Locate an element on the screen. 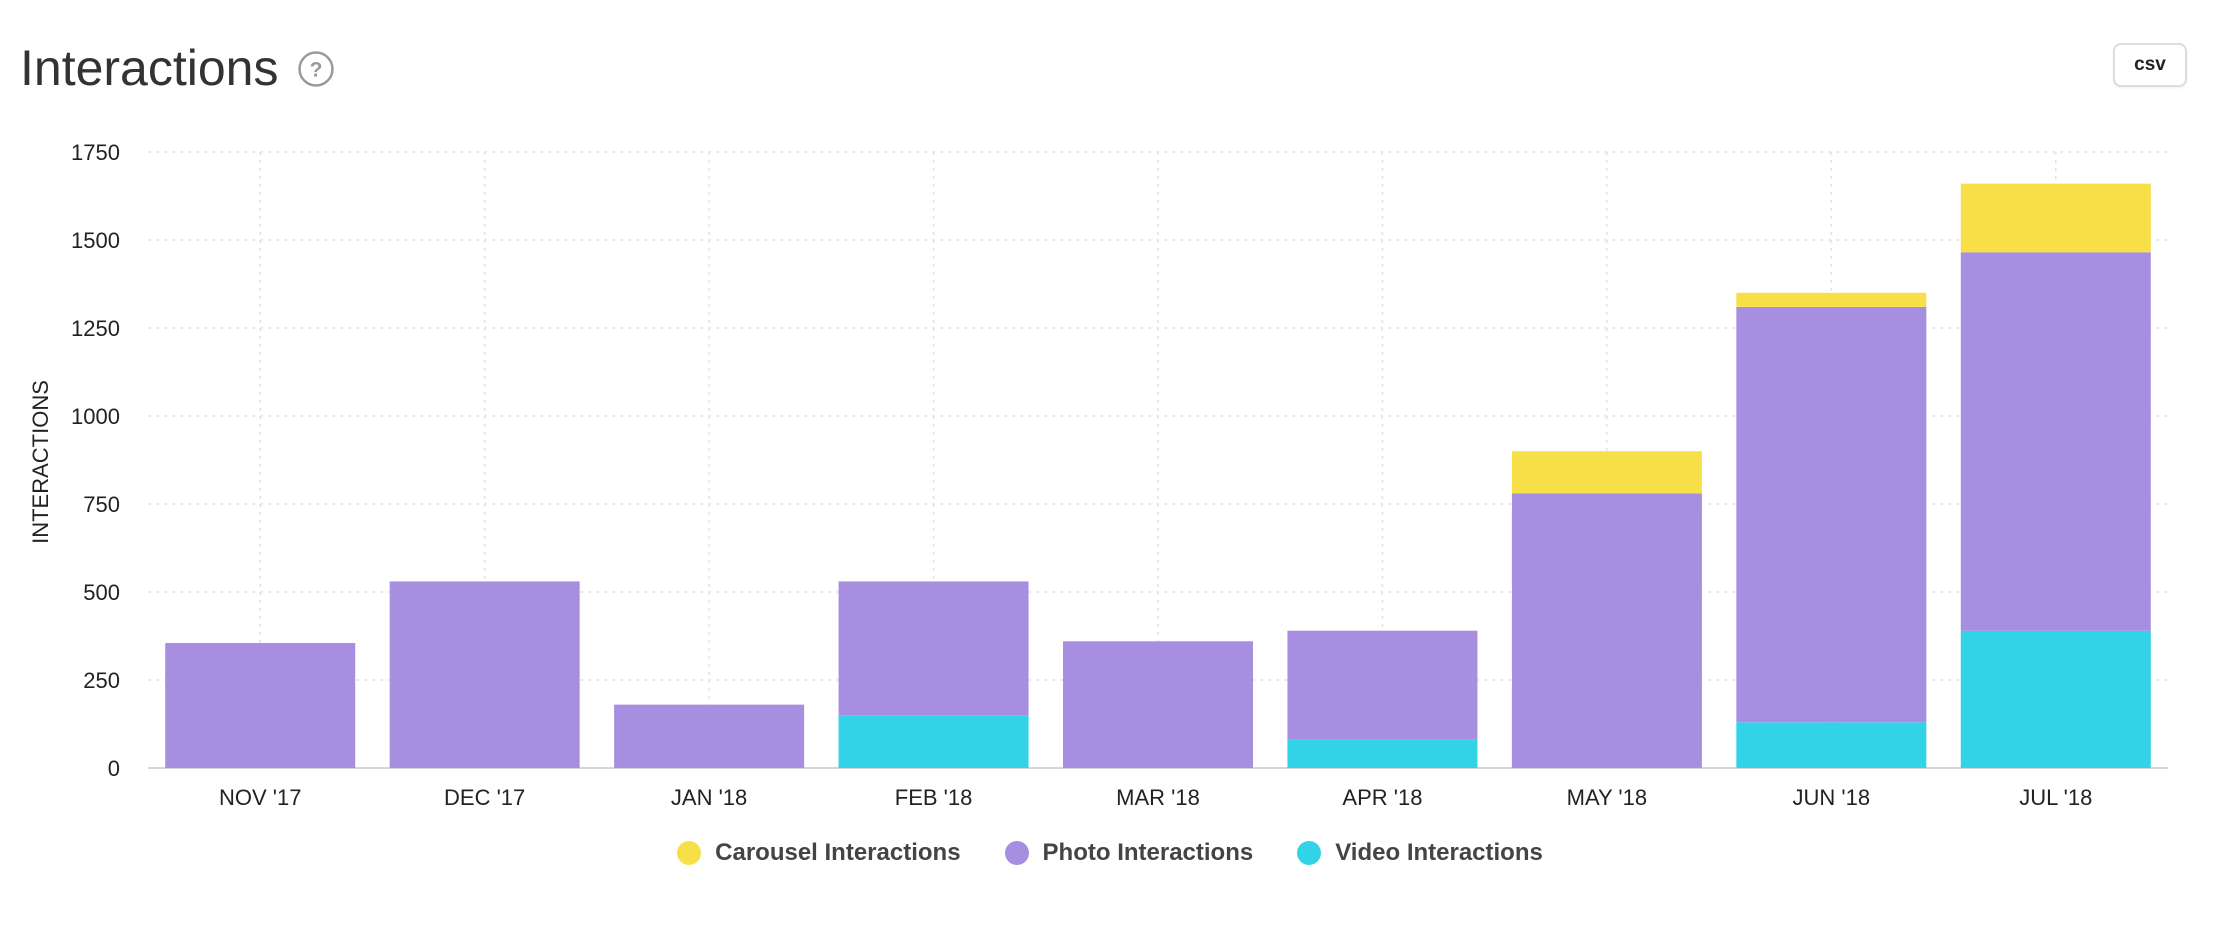  legend-label: Carousel Interactions is located at coordinates (838, 852).